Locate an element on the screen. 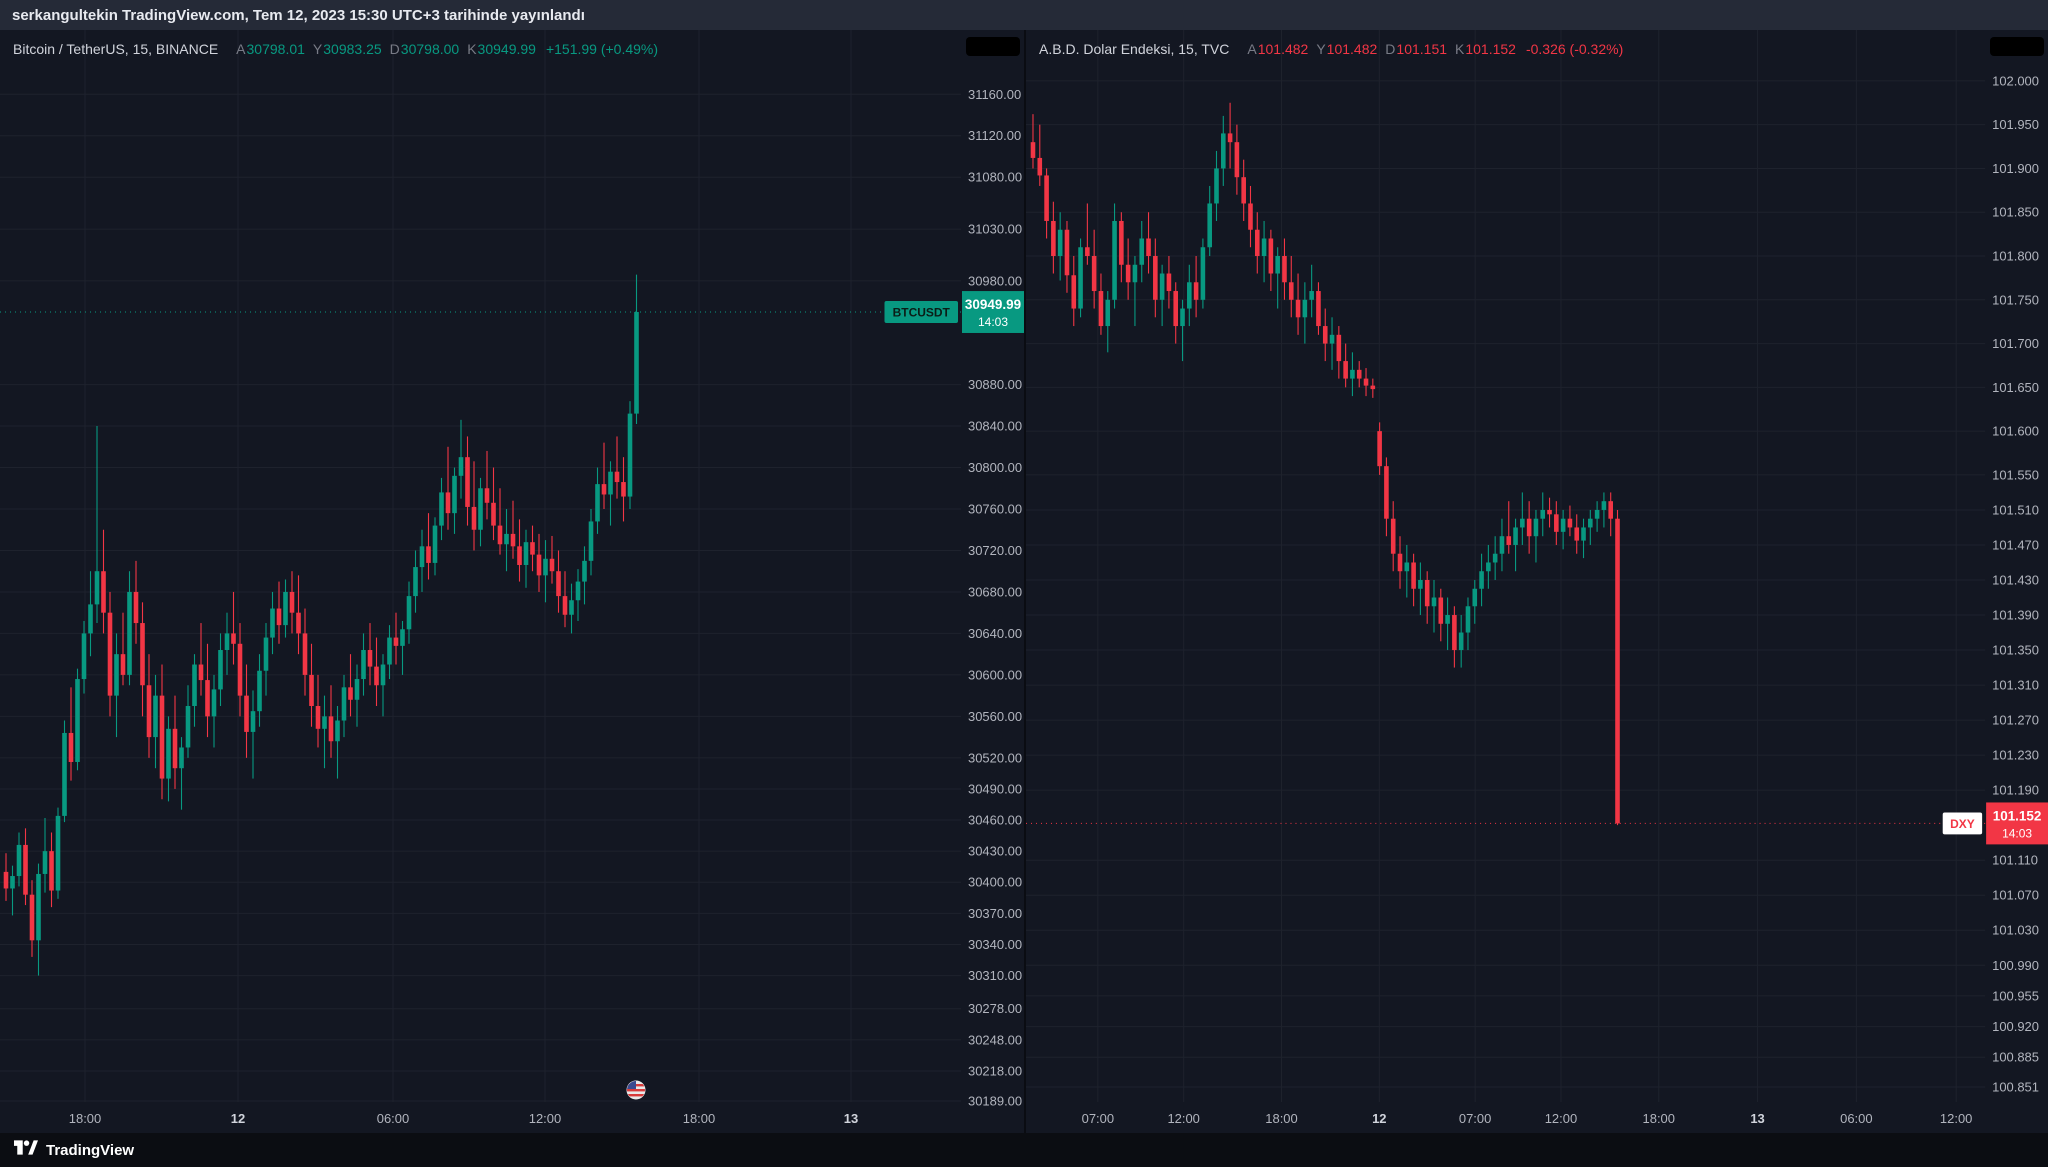 The image size is (2048, 1167). svg-text: 101.230 is located at coordinates (2015, 755).